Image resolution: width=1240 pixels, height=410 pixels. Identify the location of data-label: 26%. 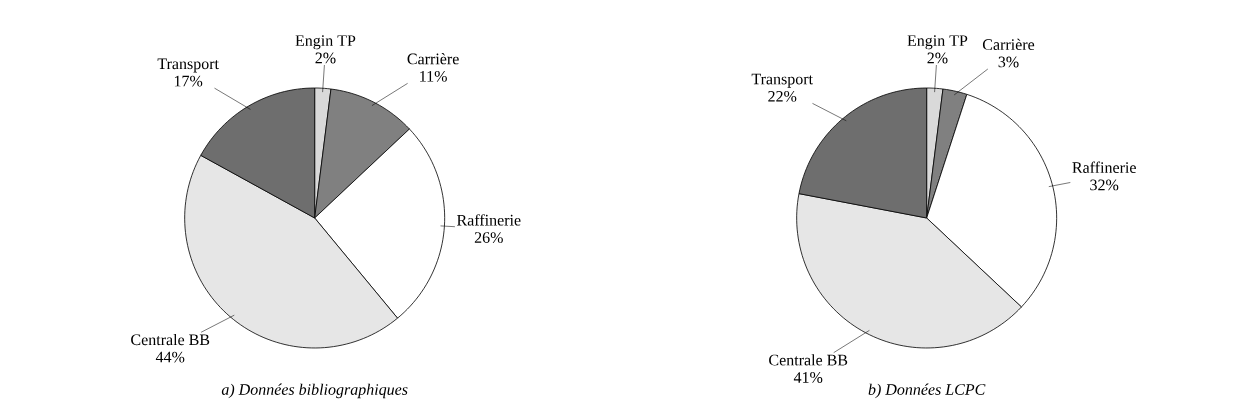
(488, 237).